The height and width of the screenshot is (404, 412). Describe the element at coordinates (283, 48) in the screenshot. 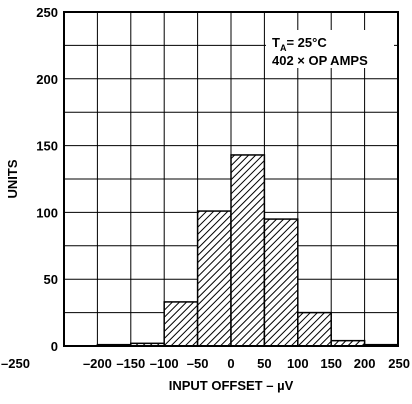

I see `annotation-subscript: A` at that location.